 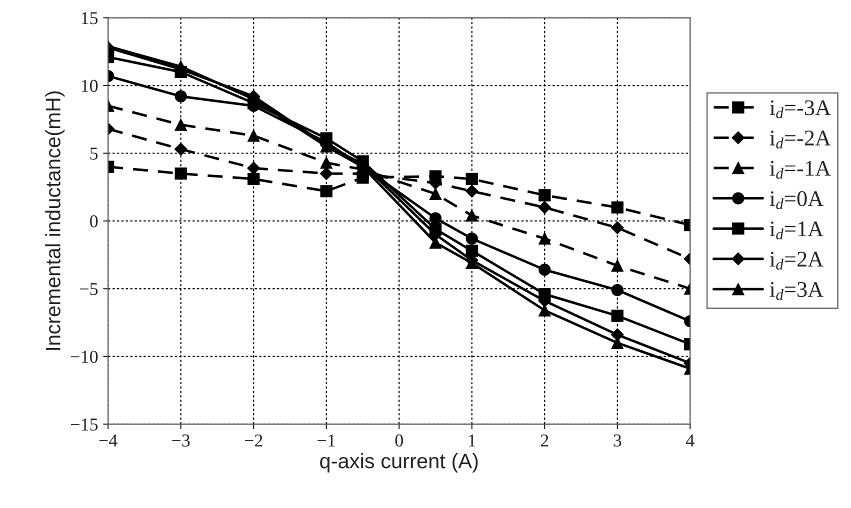 What do you see at coordinates (326, 440) in the screenshot?
I see `x-tick-label: −1` at bounding box center [326, 440].